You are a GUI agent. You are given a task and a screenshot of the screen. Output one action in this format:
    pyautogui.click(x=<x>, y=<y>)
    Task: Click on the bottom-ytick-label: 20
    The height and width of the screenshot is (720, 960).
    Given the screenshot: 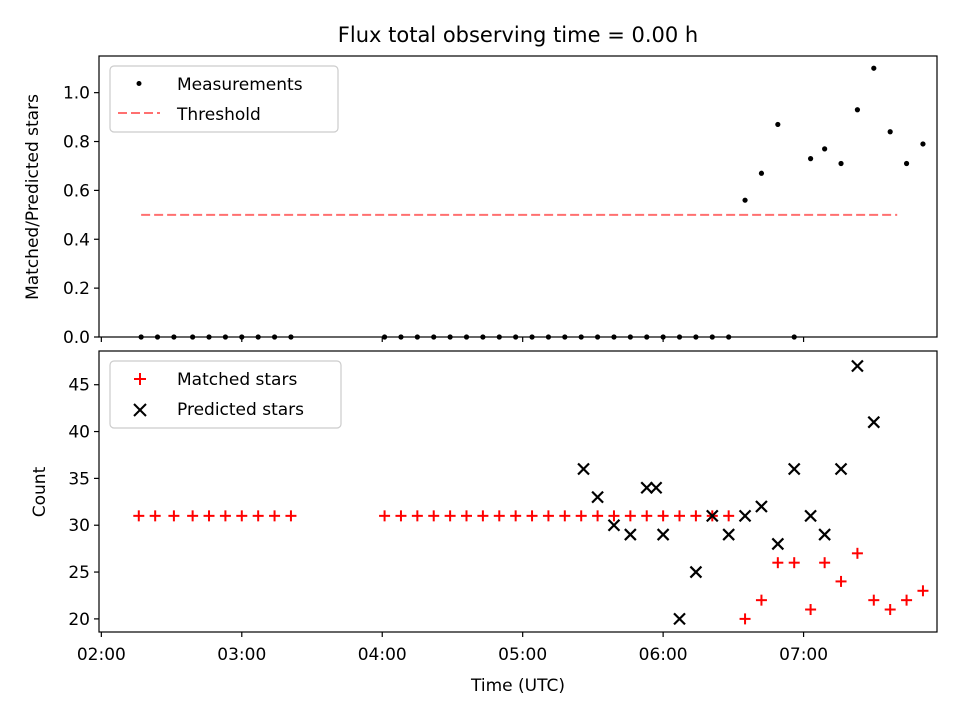 What is the action you would take?
    pyautogui.click(x=79, y=620)
    